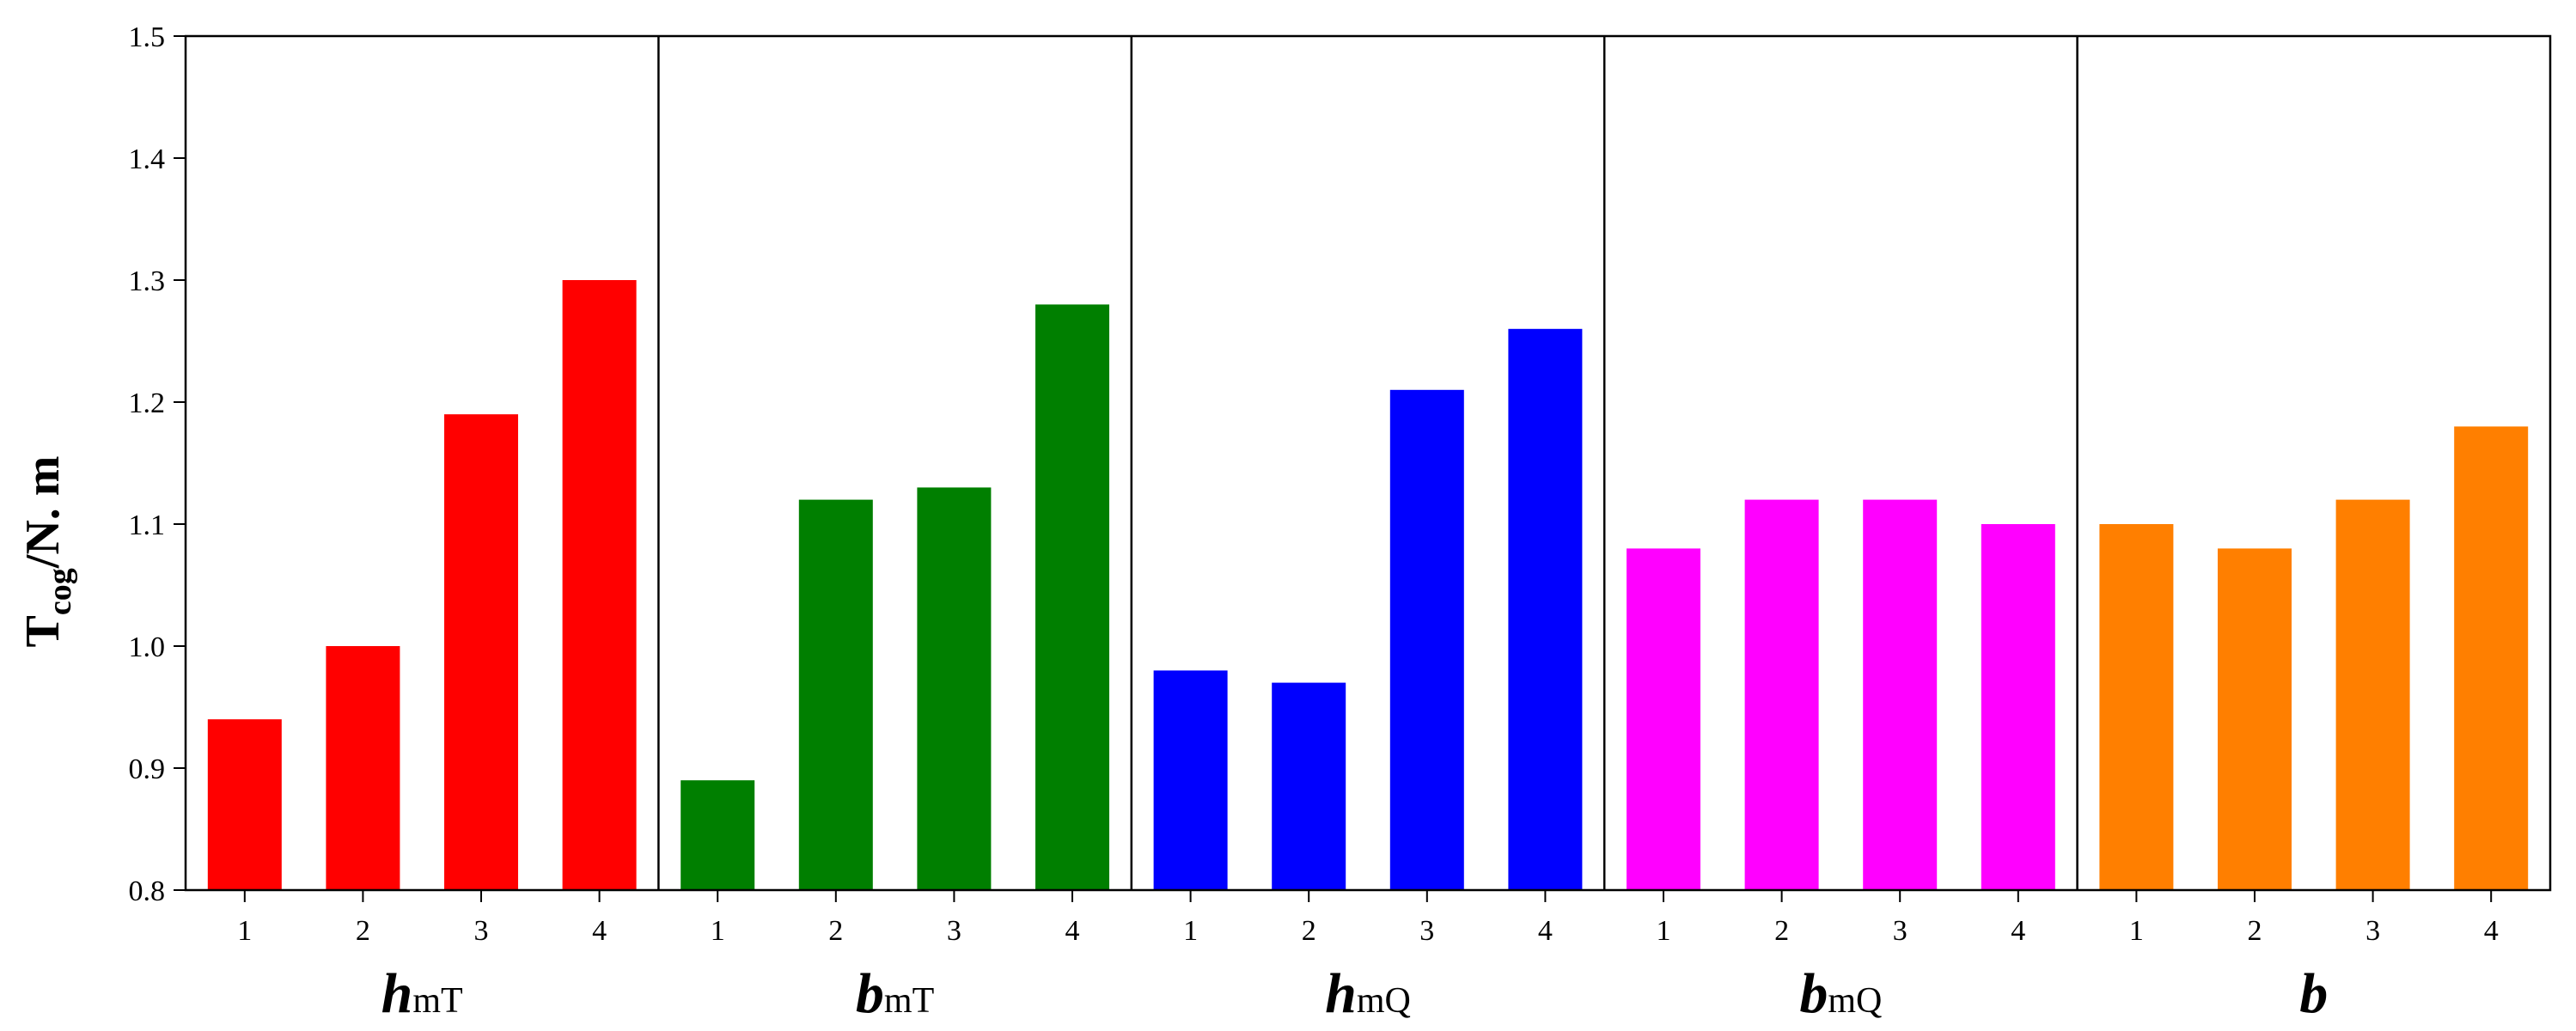 This screenshot has width=2576, height=1031. What do you see at coordinates (147, 647) in the screenshot?
I see `y-tick-label: 1.0` at bounding box center [147, 647].